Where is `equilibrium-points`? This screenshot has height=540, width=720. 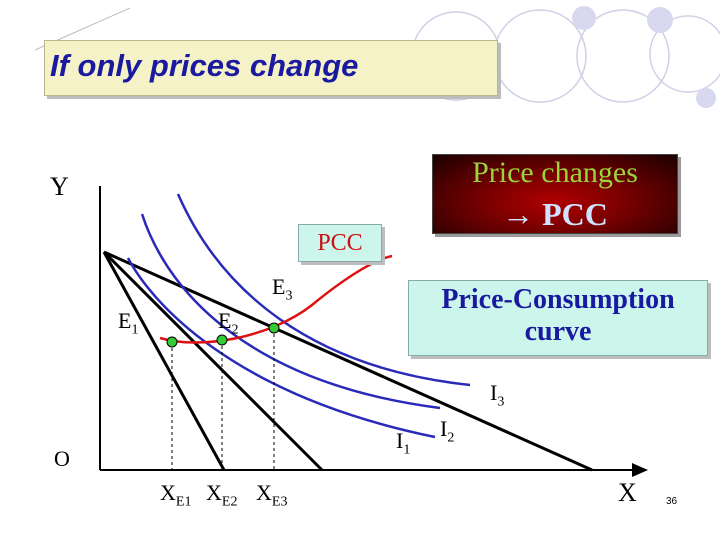 equilibrium-points is located at coordinates (223, 335).